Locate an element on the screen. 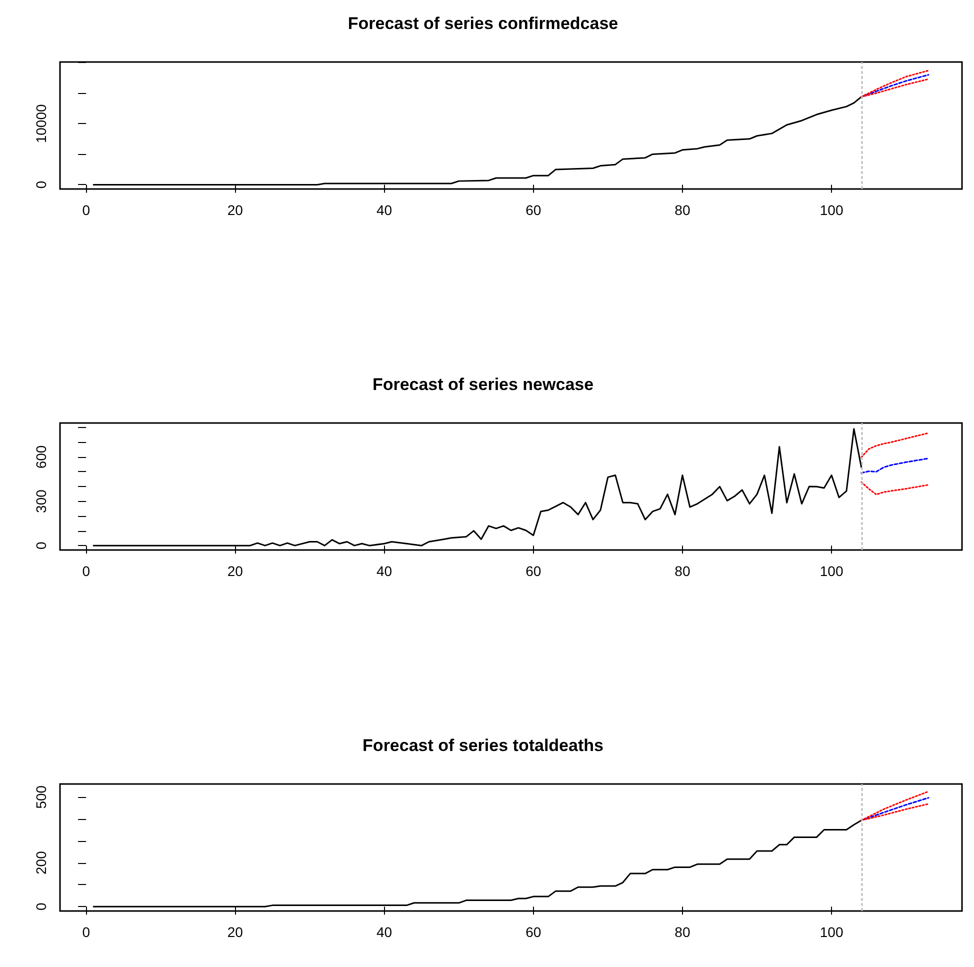 Image resolution: width=974 pixels, height=967 pixels. y-tick-label: 300 is located at coordinates (41, 501).